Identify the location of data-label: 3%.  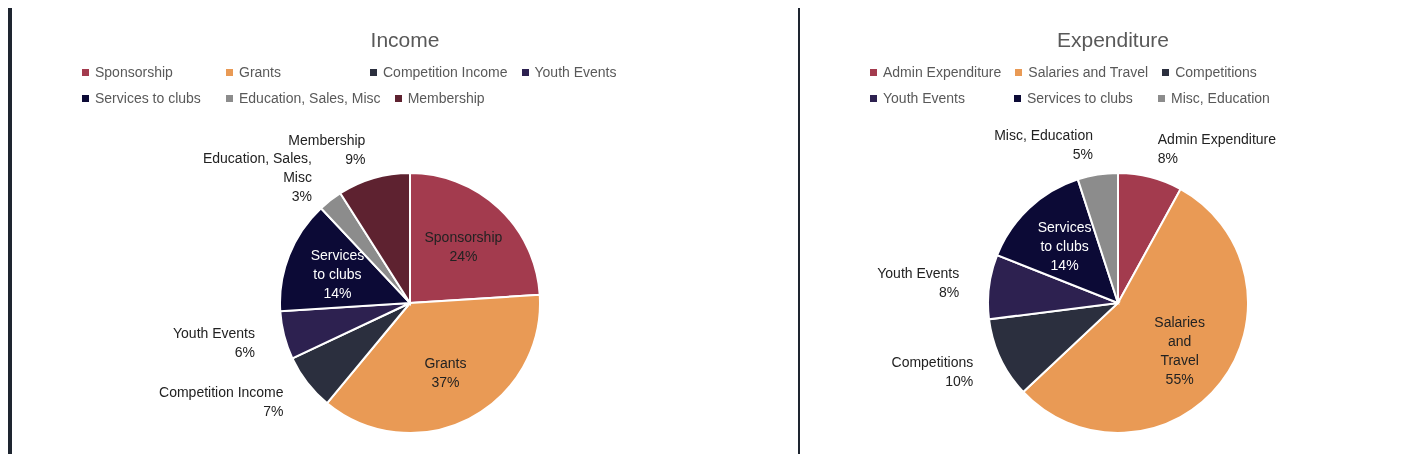
(301, 195).